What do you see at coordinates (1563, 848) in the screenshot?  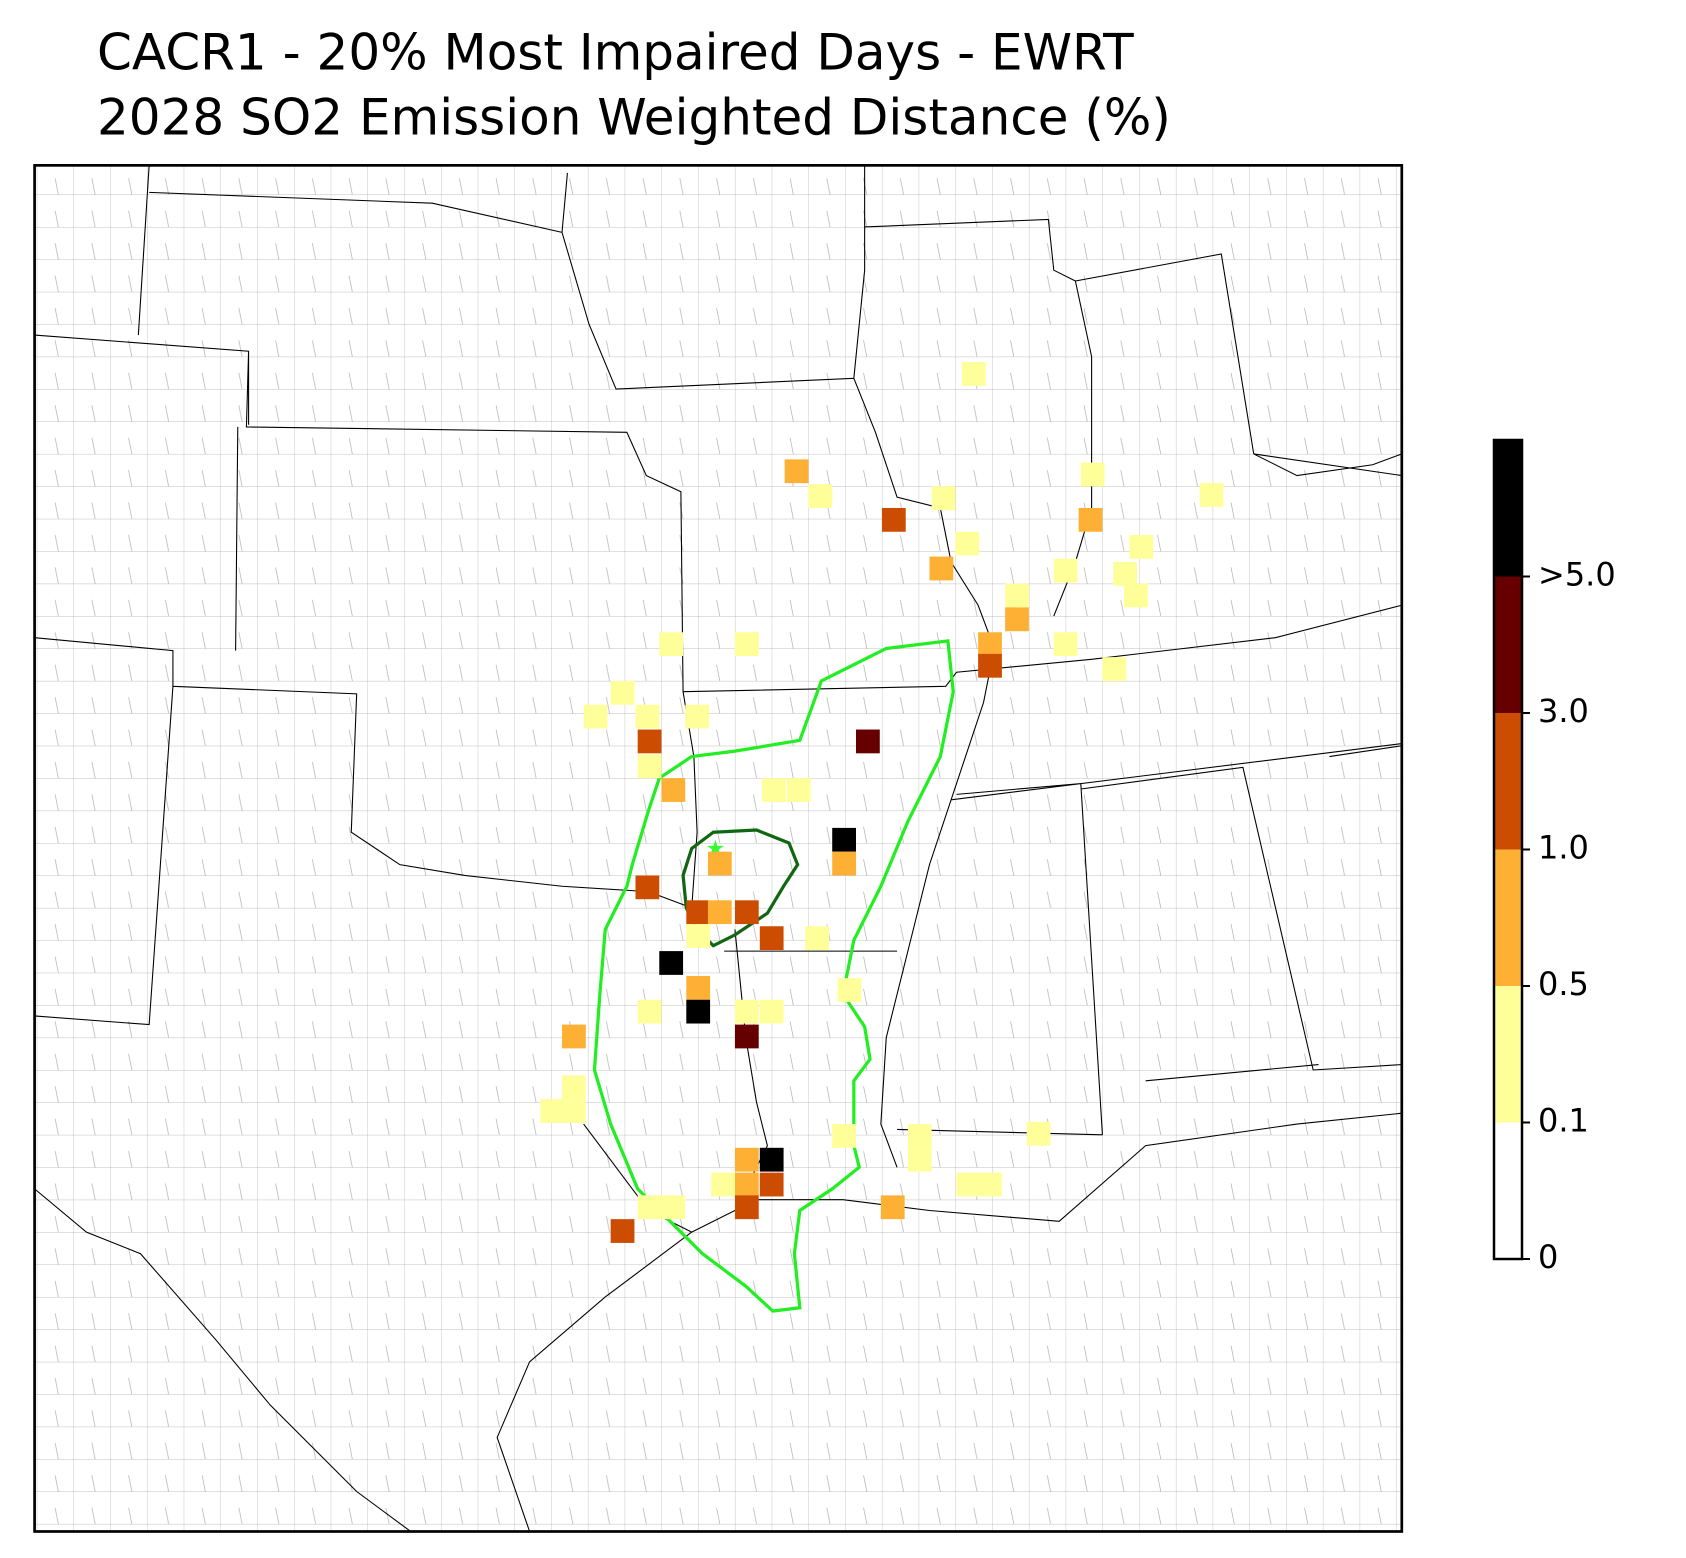 I see `colorbar-tick-label: 1.0` at bounding box center [1563, 848].